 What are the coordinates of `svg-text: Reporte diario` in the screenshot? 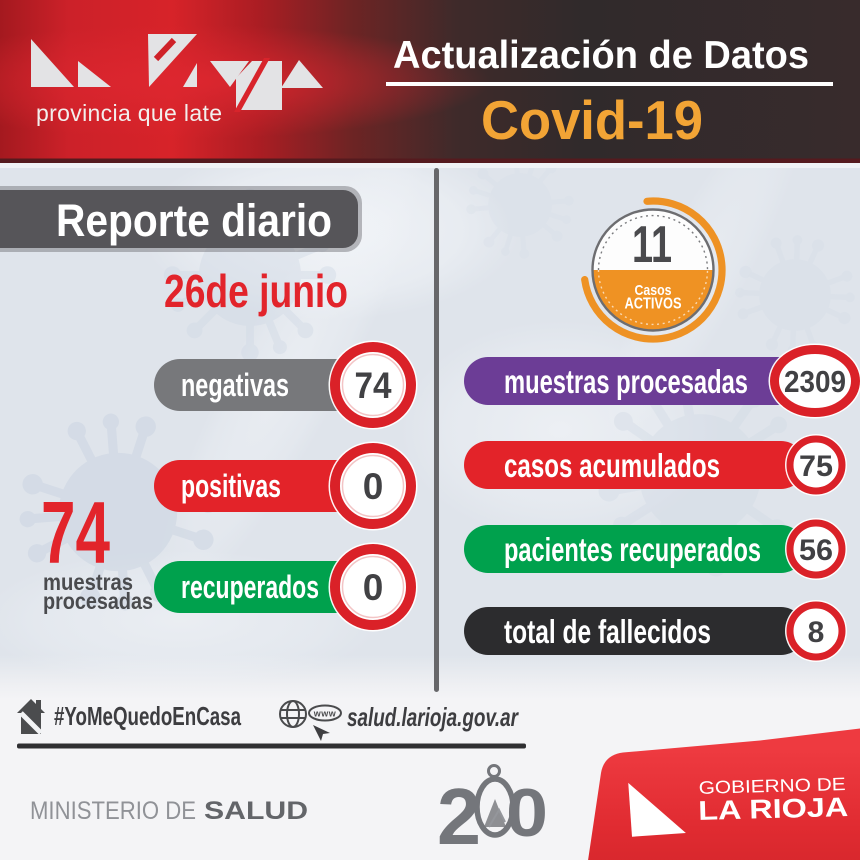 It's located at (194, 220).